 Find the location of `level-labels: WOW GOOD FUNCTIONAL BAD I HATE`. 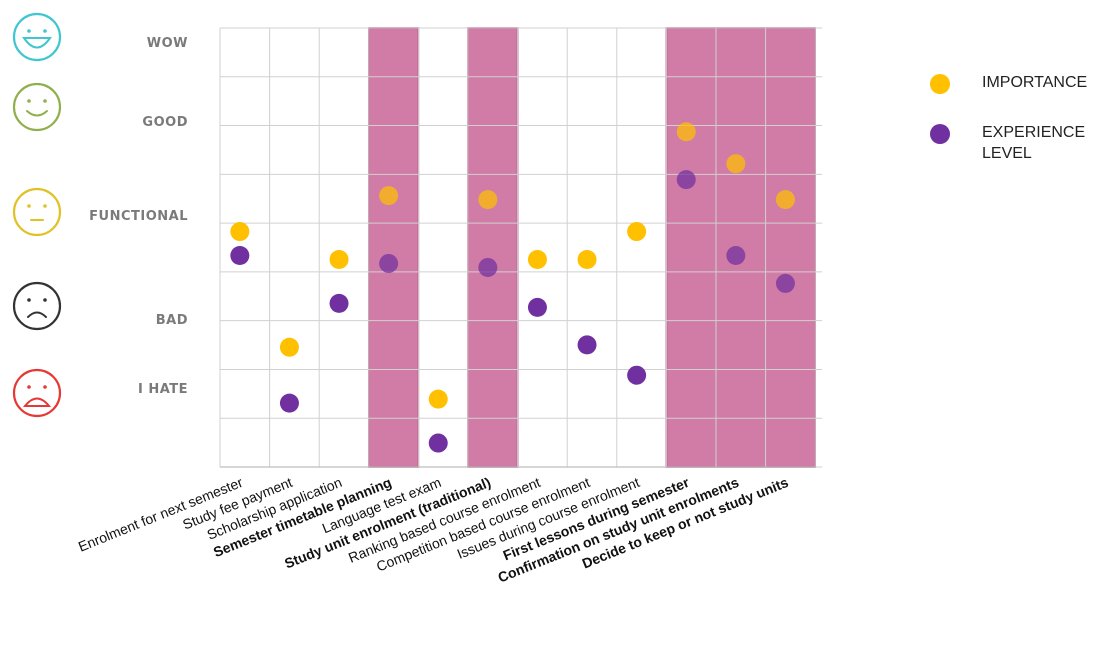

level-labels: WOW GOOD FUNCTIONAL BAD I HATE is located at coordinates (138, 216).